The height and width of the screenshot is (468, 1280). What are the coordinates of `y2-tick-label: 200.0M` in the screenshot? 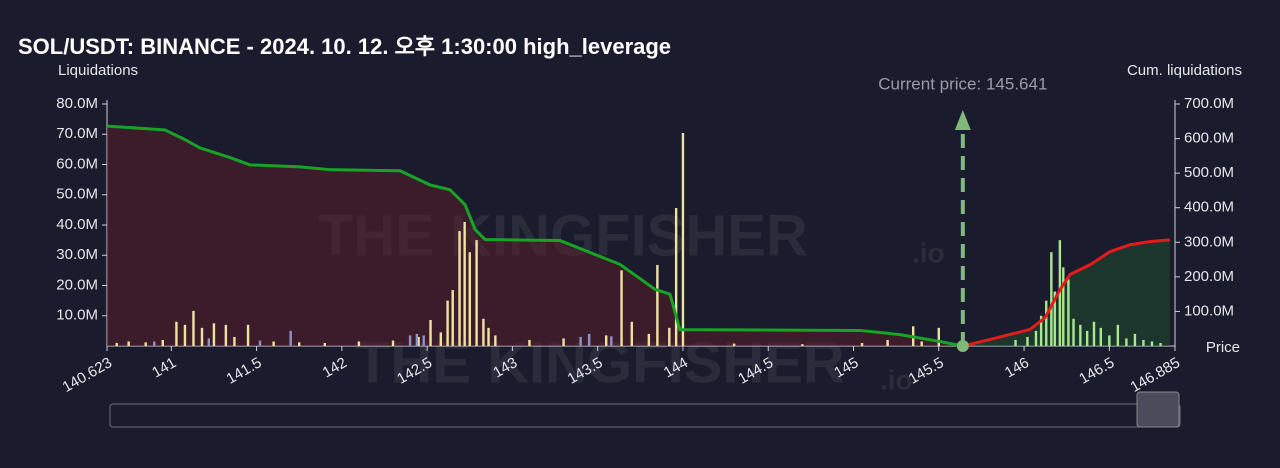 It's located at (1209, 276).